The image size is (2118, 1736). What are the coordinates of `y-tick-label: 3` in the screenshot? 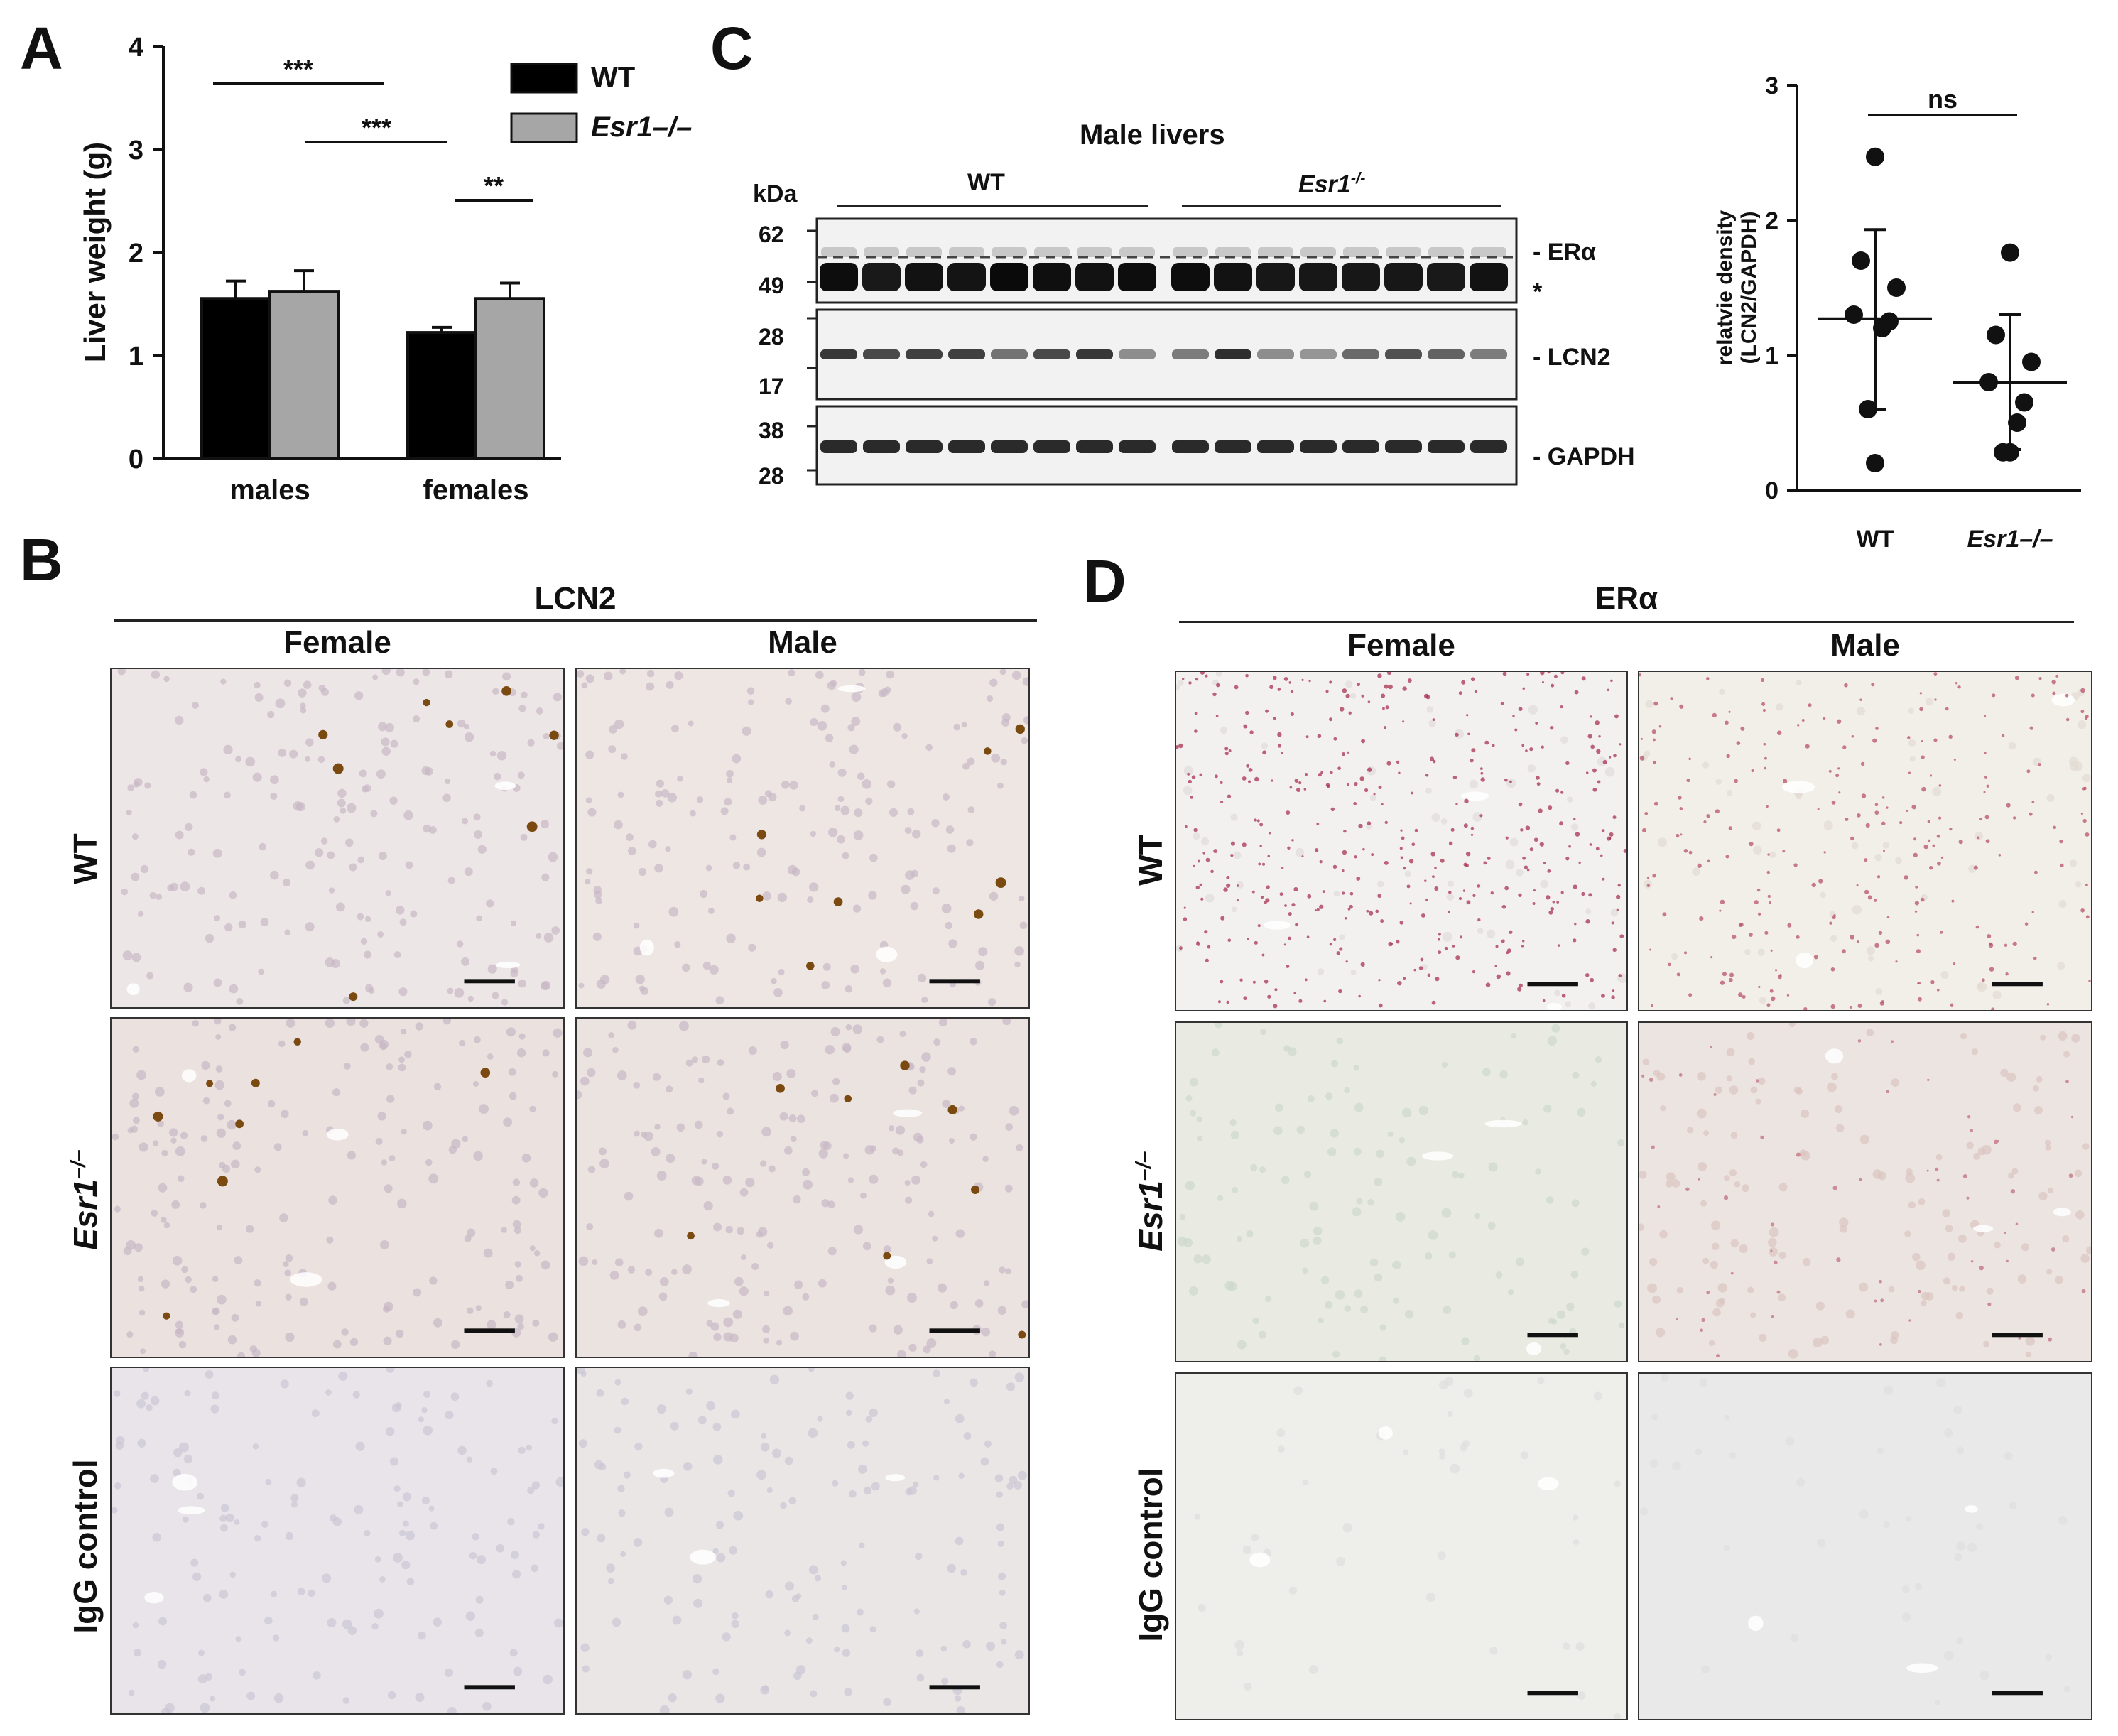 It's located at (1771, 85).